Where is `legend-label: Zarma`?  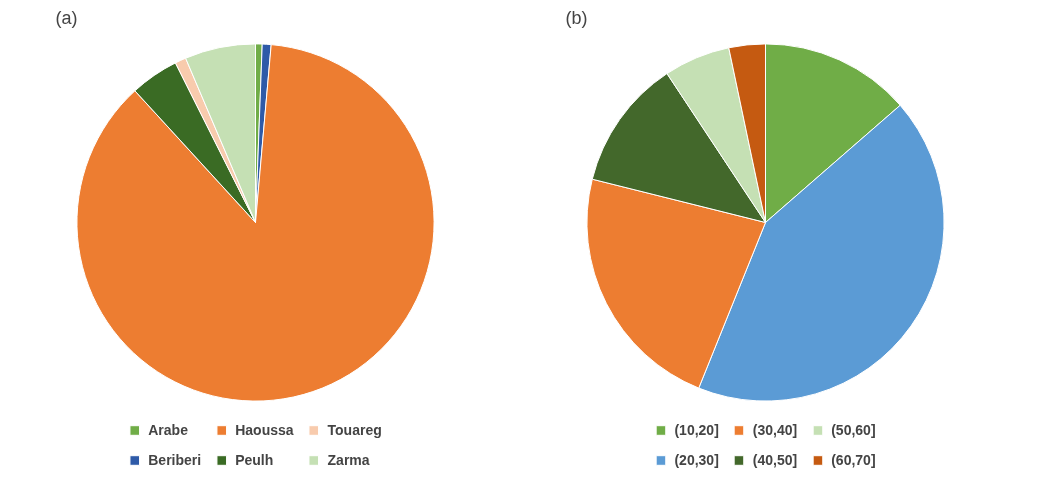 legend-label: Zarma is located at coordinates (348, 460).